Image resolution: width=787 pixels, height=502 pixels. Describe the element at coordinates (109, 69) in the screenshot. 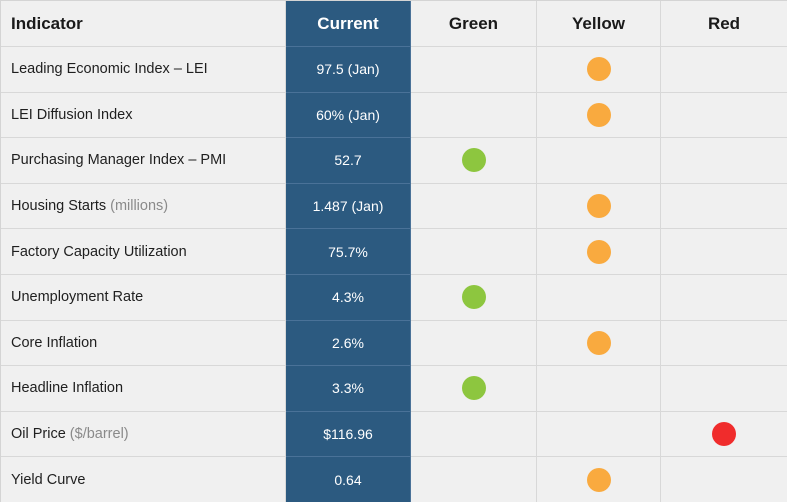

I see `indicator-name: Leading Economic Index – LEI` at that location.